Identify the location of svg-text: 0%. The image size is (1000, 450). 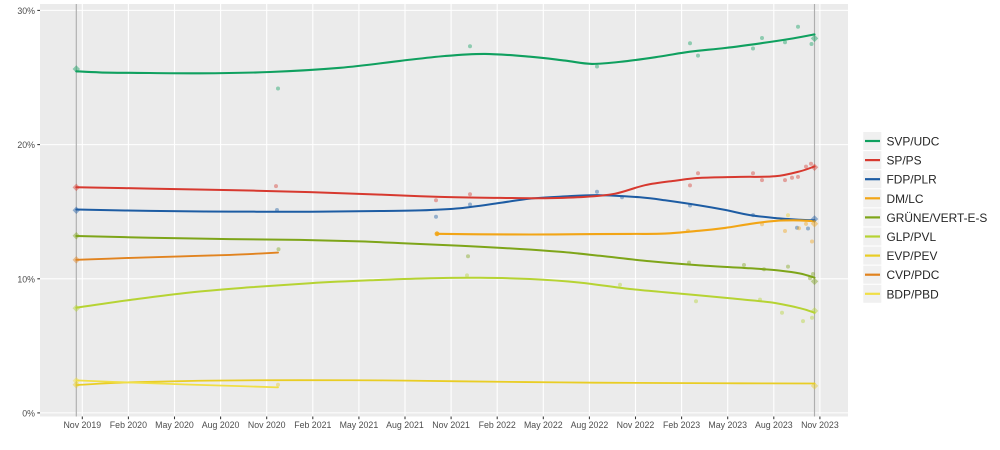
(28, 413).